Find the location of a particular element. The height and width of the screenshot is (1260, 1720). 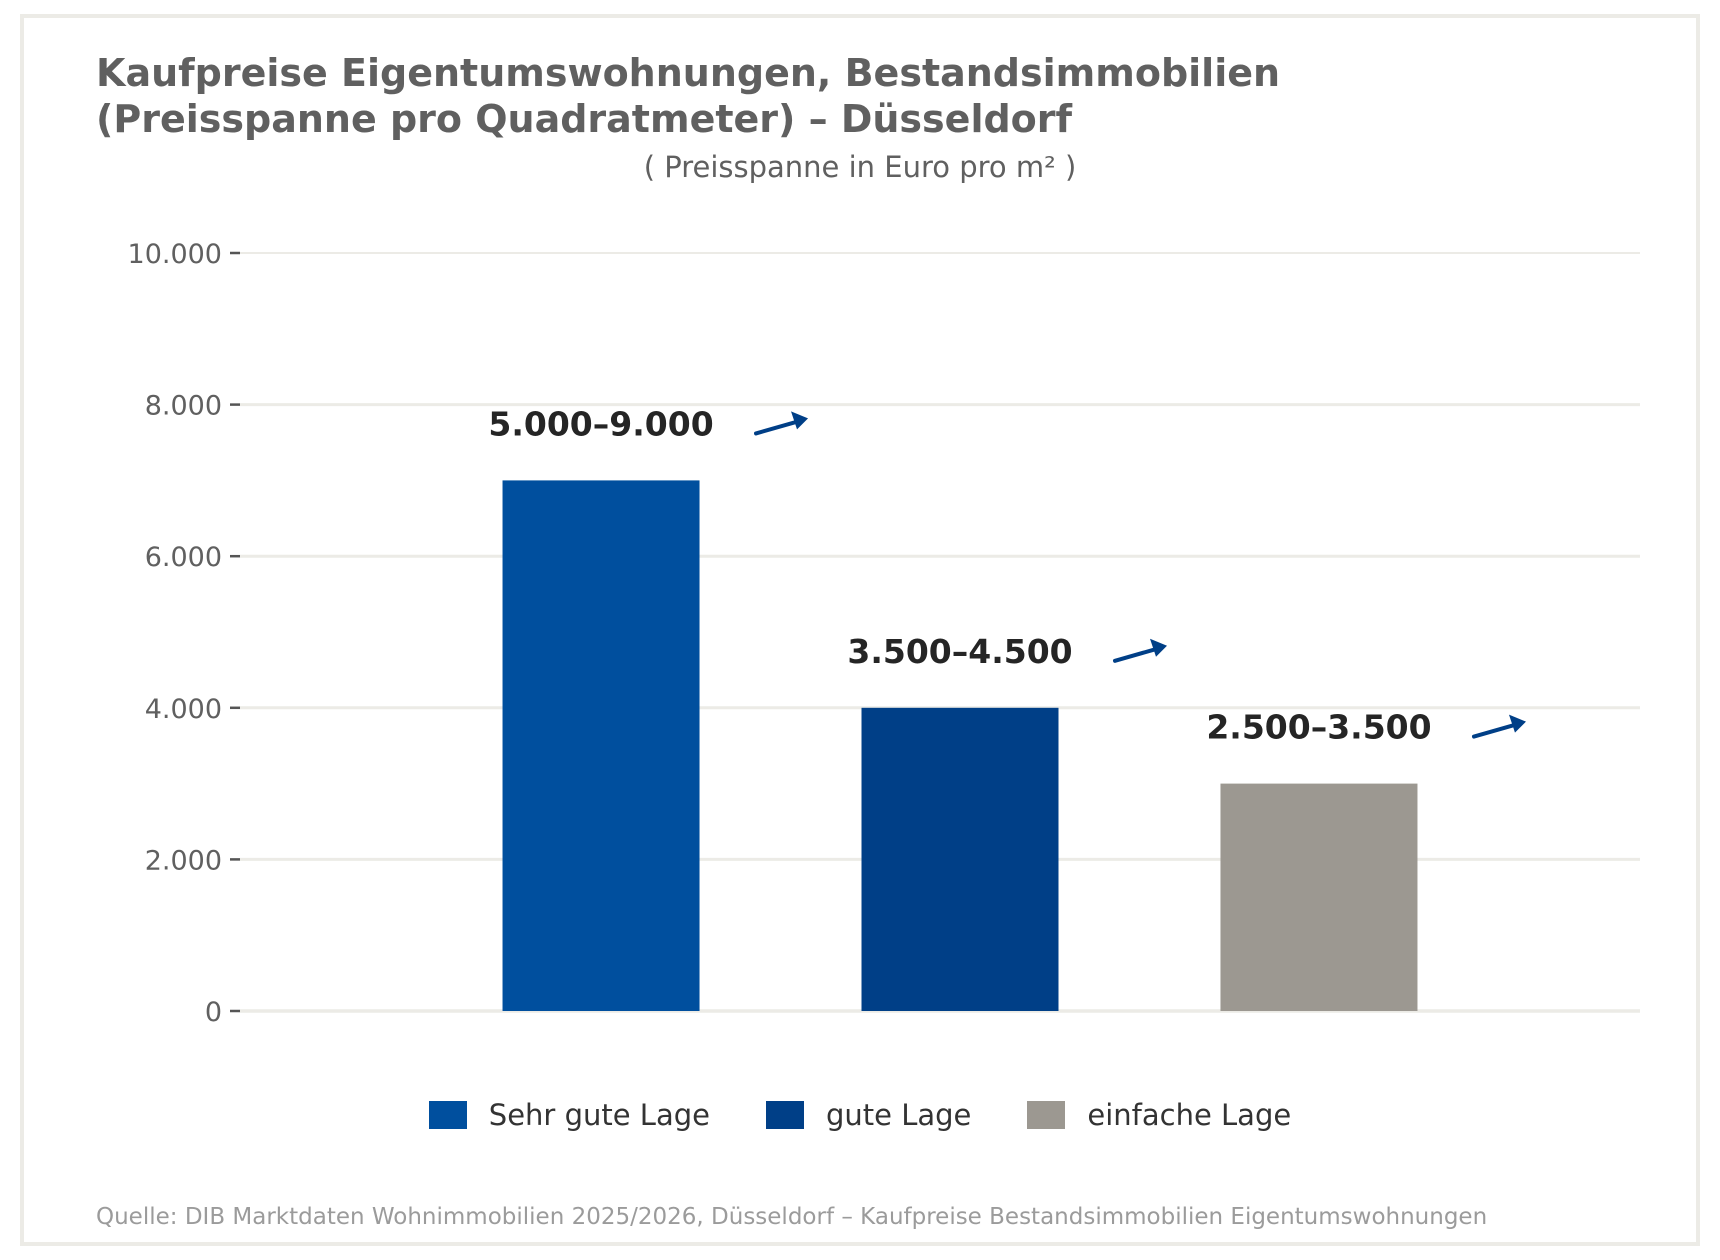

legend-item: gute Lage is located at coordinates (868, 1115).